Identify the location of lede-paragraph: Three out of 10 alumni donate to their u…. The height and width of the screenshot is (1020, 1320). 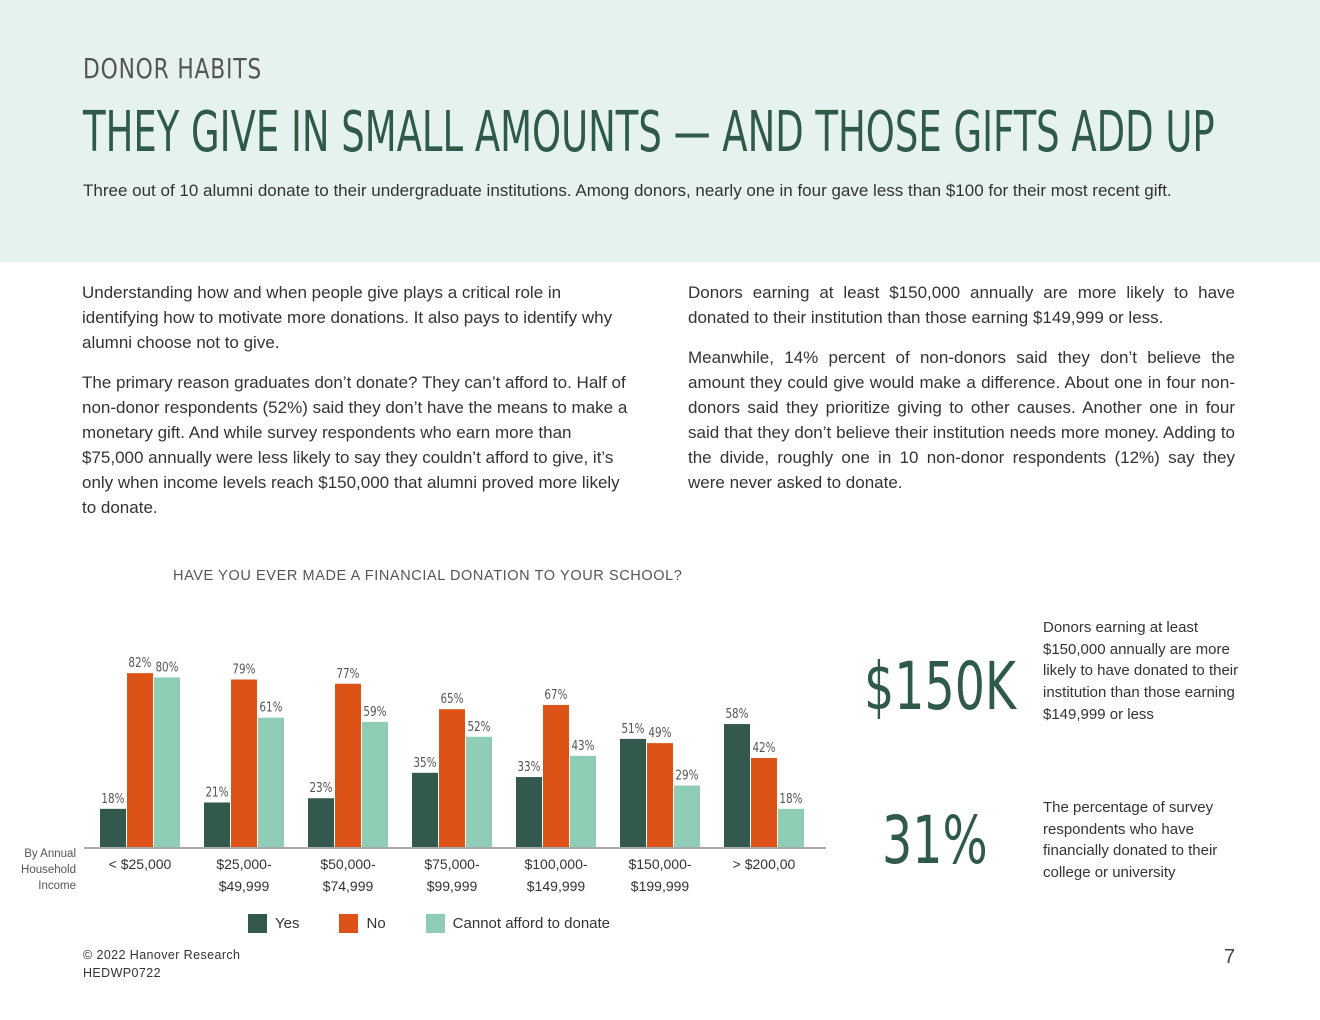
(627, 190).